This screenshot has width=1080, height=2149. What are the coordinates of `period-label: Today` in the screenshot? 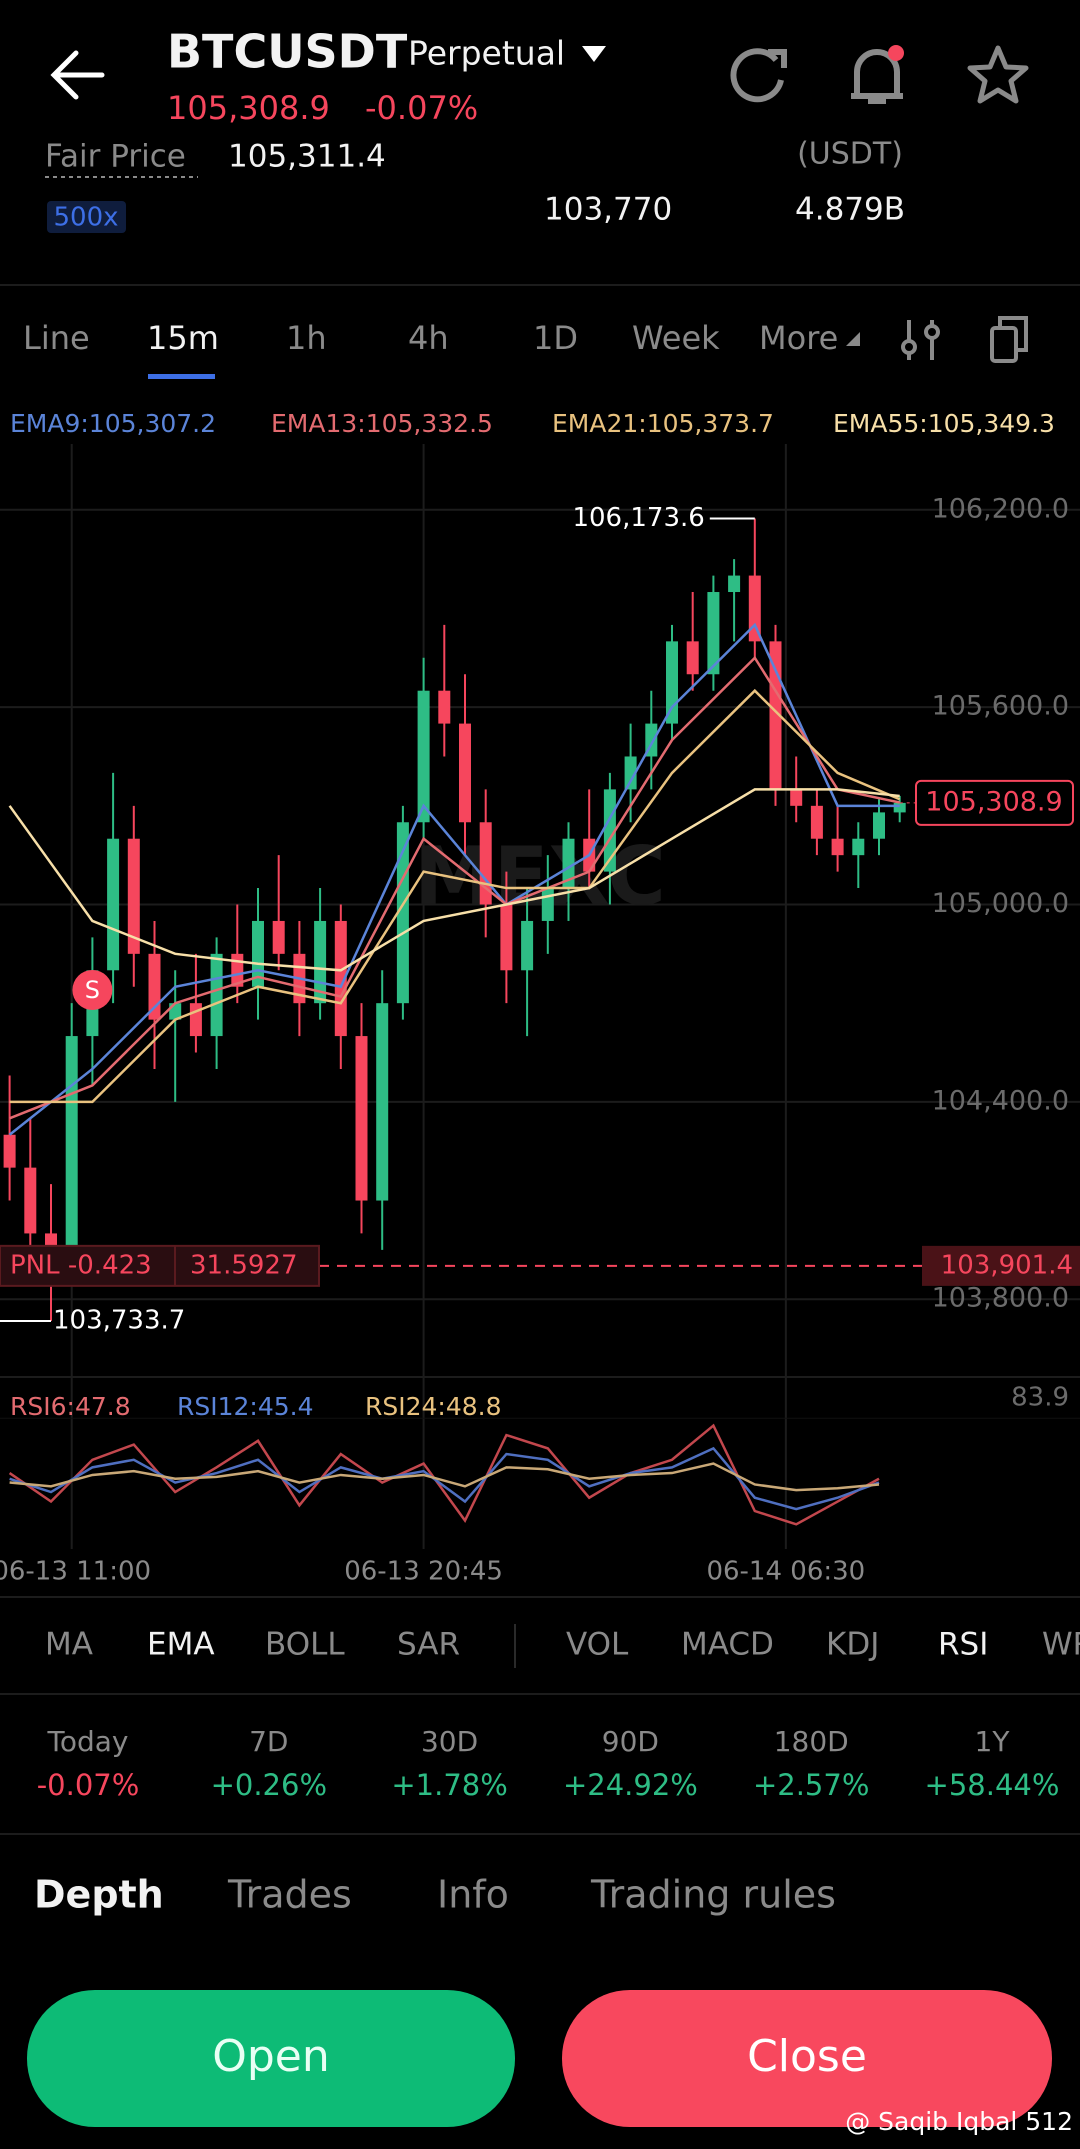 It's located at (88, 1741).